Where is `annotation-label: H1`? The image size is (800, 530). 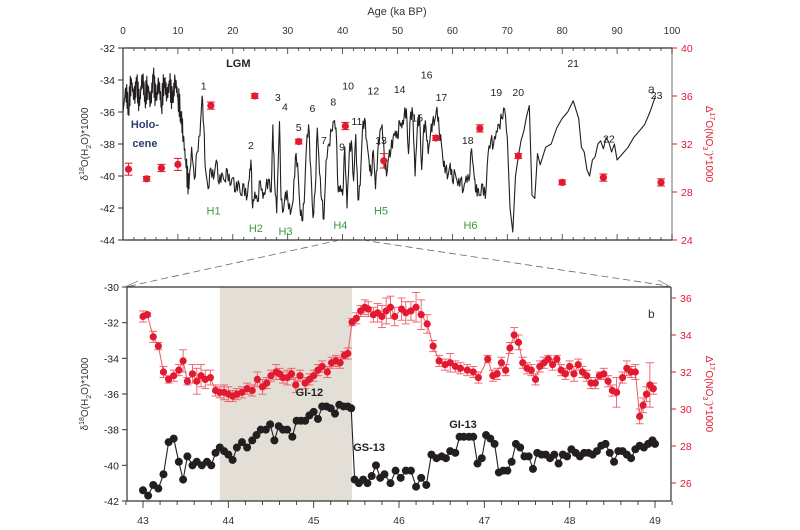
annotation-label: H1 is located at coordinates (214, 211).